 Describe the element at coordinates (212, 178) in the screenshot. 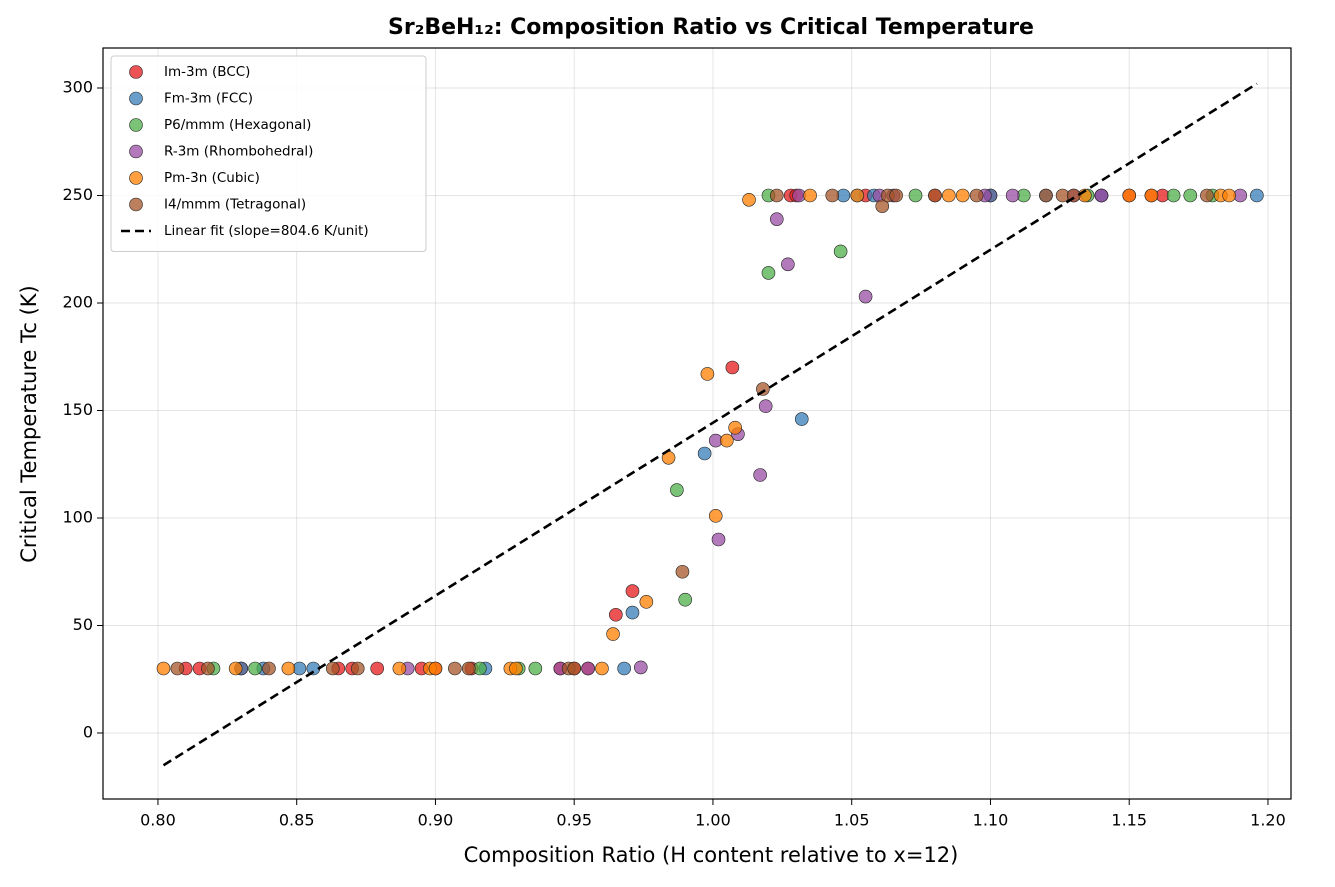

I see `legend-label: Pm-3n (Cubic)` at that location.